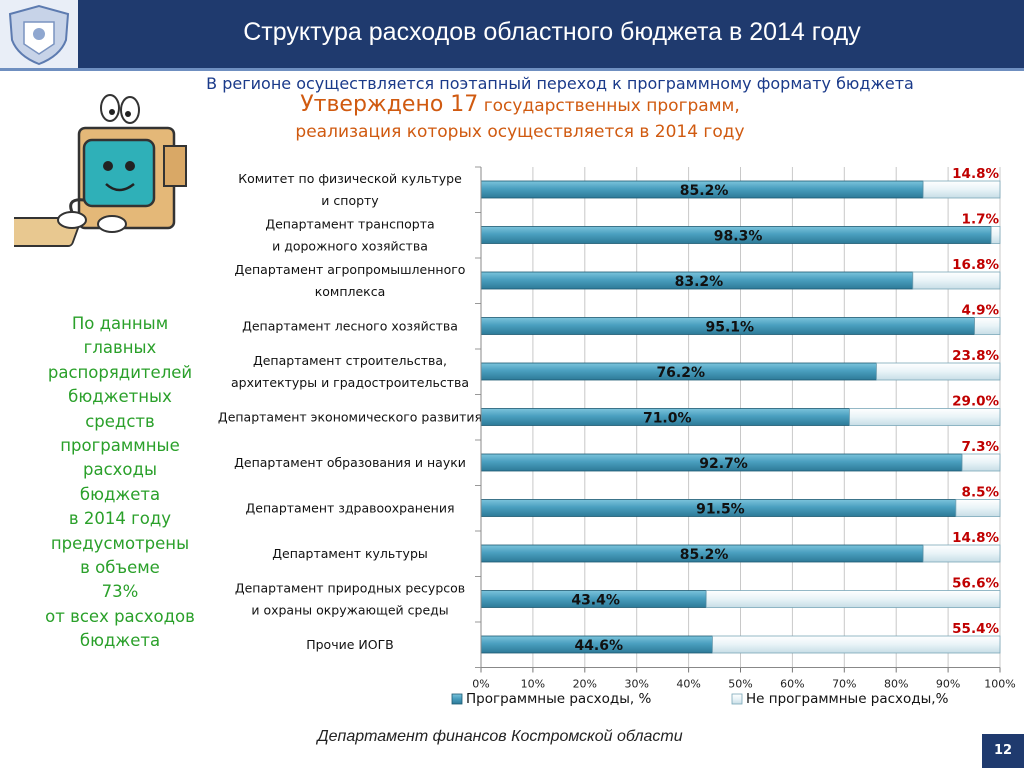 Image resolution: width=1024 pixels, height=768 pixels. I want to click on category-label: Департамент природных ресурсов, so click(350, 588).